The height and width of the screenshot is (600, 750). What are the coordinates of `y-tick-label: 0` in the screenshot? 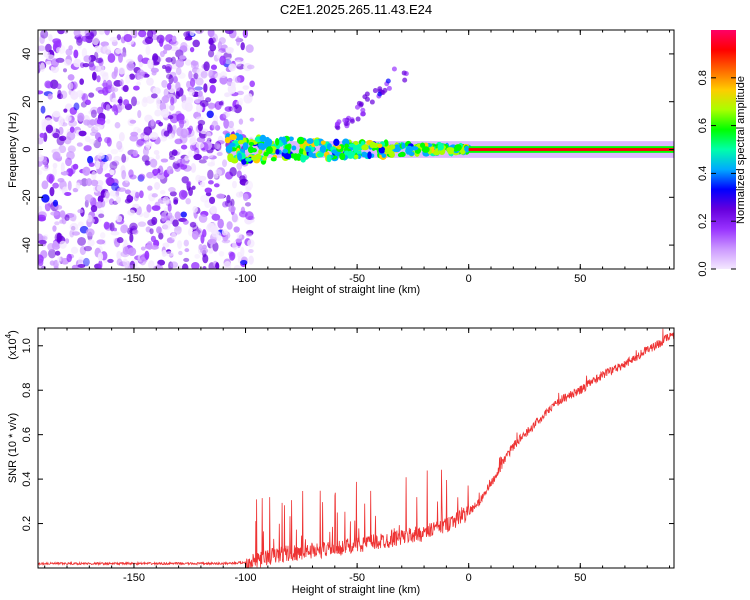 It's located at (27, 149).